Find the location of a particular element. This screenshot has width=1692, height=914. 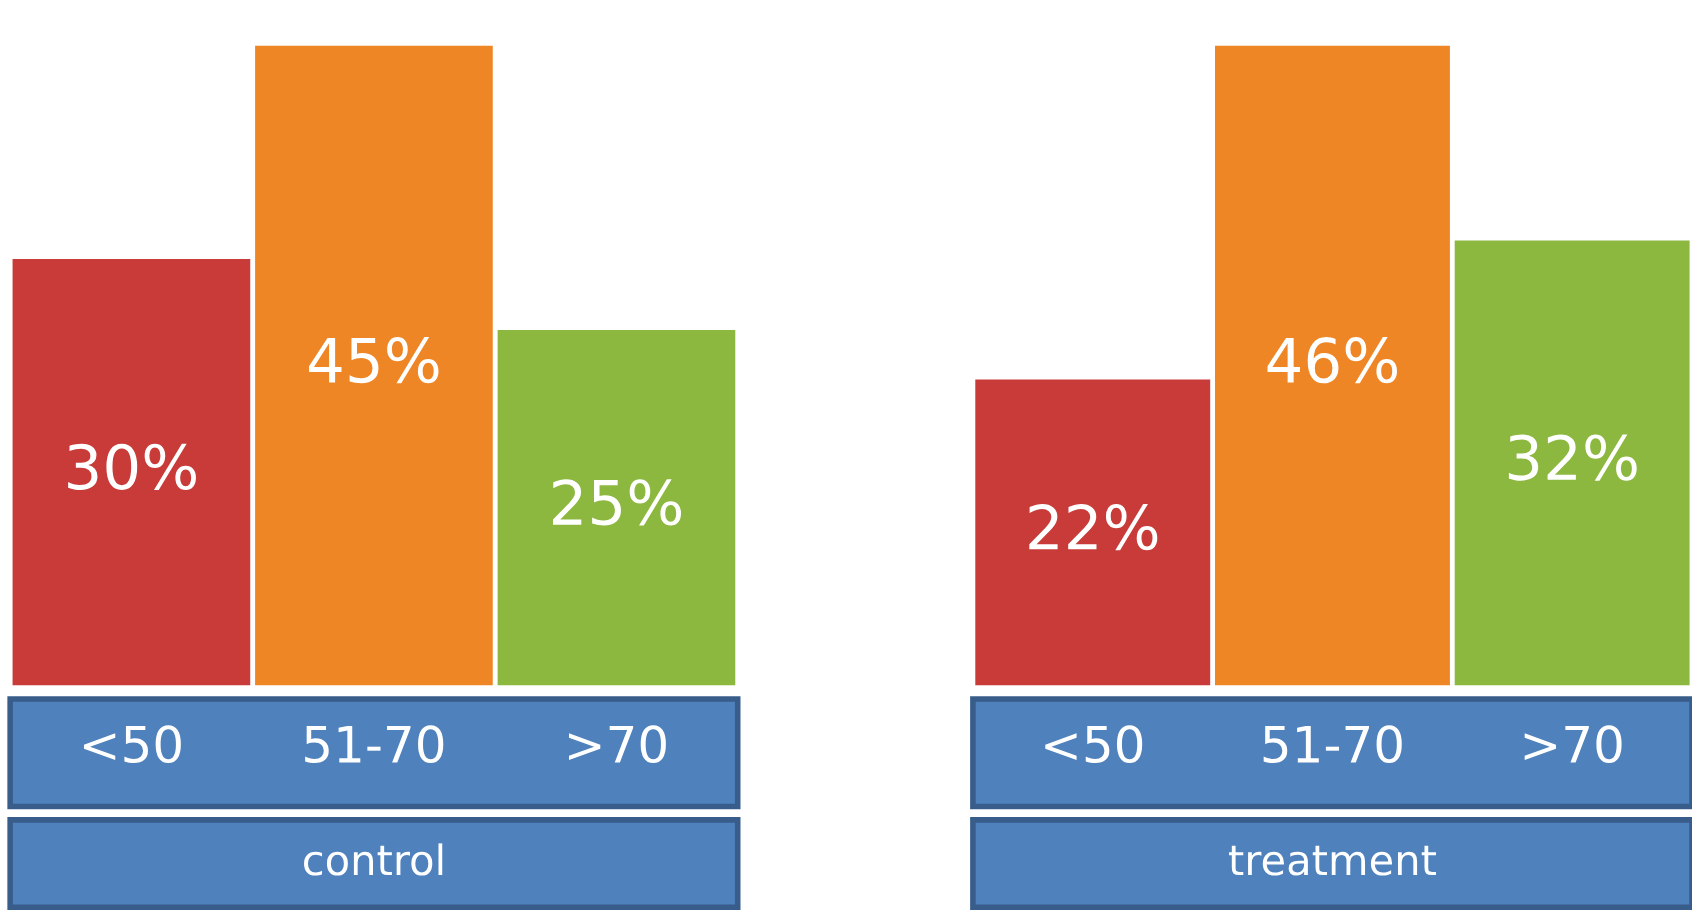

data-label: 32% is located at coordinates (1572, 457).